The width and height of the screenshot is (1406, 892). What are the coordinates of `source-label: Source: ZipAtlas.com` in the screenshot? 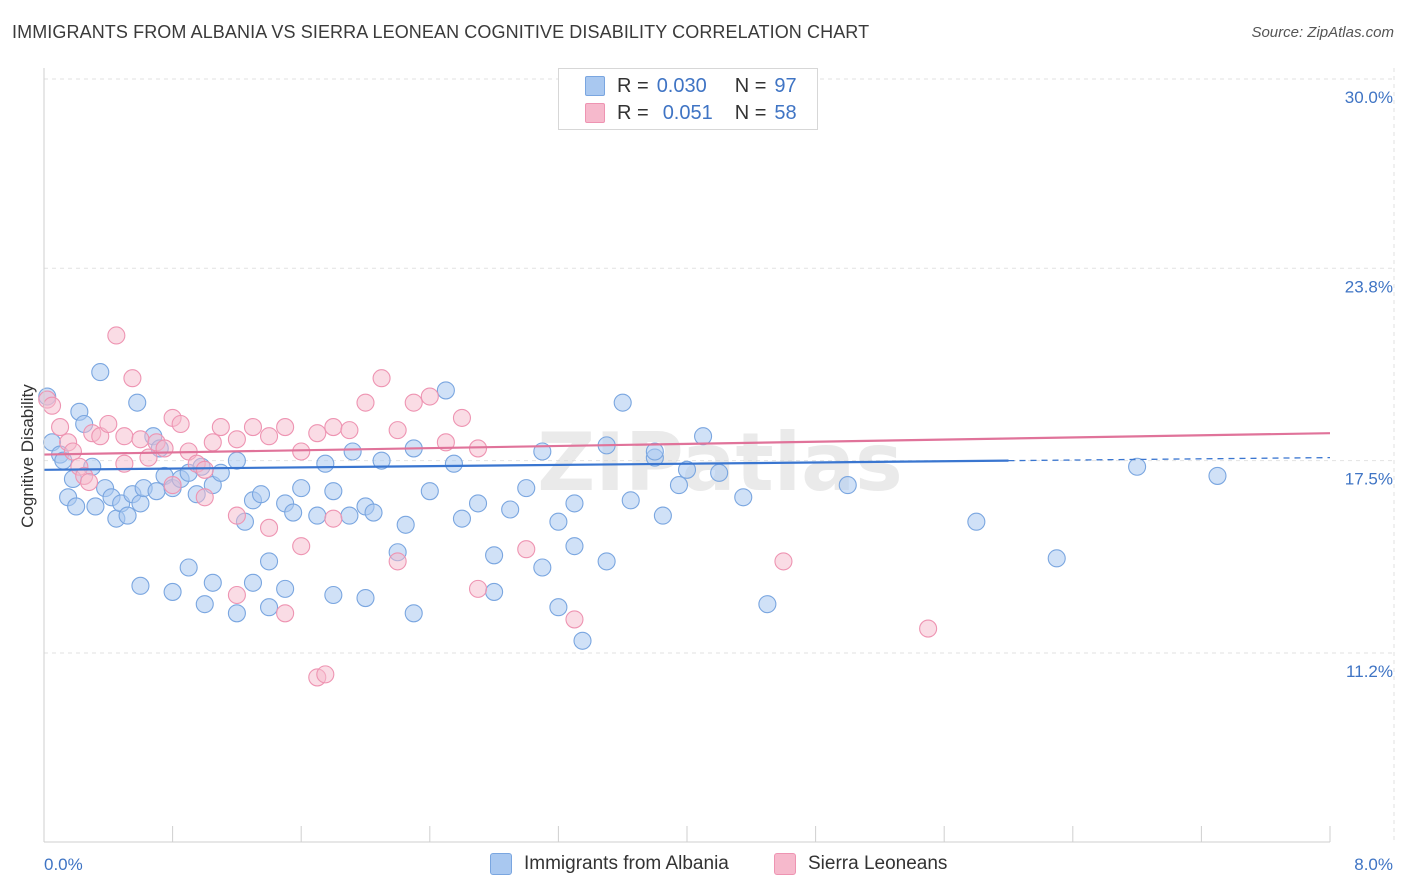 It's located at (1322, 32).